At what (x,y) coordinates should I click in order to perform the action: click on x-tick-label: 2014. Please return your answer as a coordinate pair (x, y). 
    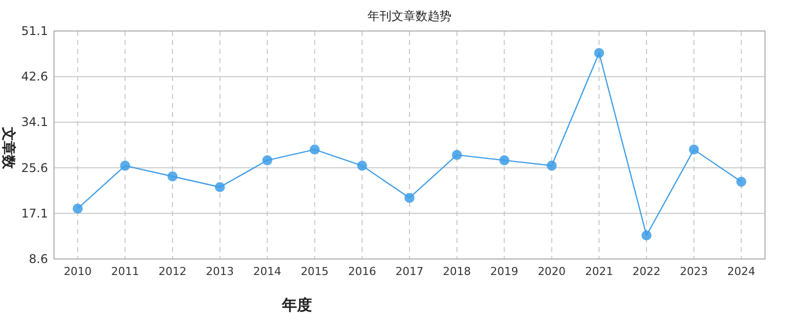
    Looking at the image, I should click on (267, 271).